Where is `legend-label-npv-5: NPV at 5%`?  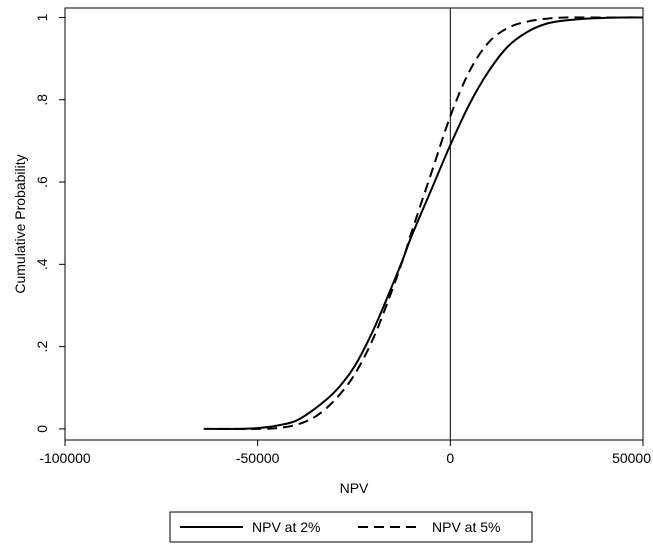 legend-label-npv-5: NPV at 5% is located at coordinates (466, 527).